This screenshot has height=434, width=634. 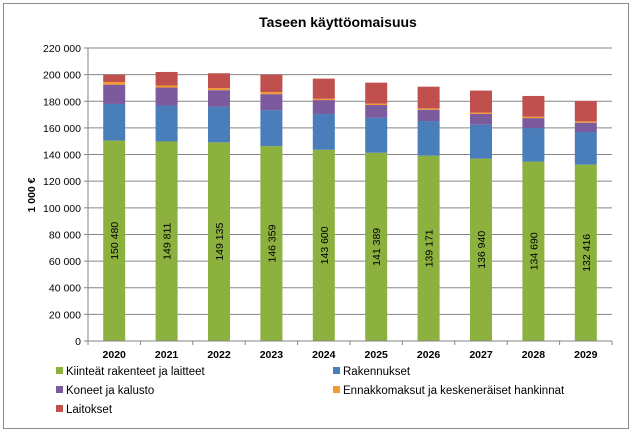 I want to click on data-label: 146 359, so click(x=272, y=243).